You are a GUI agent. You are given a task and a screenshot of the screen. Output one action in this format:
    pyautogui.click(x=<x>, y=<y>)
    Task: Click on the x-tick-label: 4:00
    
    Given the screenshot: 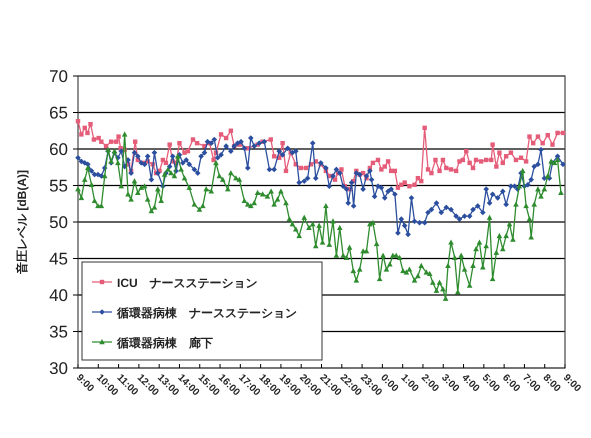 What is the action you would take?
    pyautogui.click(x=470, y=383)
    